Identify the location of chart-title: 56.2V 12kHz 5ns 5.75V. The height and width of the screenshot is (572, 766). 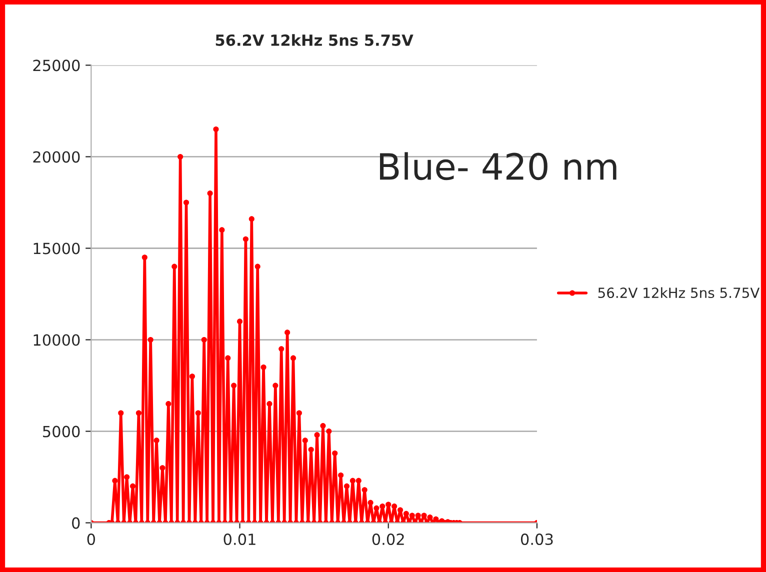
(315, 40).